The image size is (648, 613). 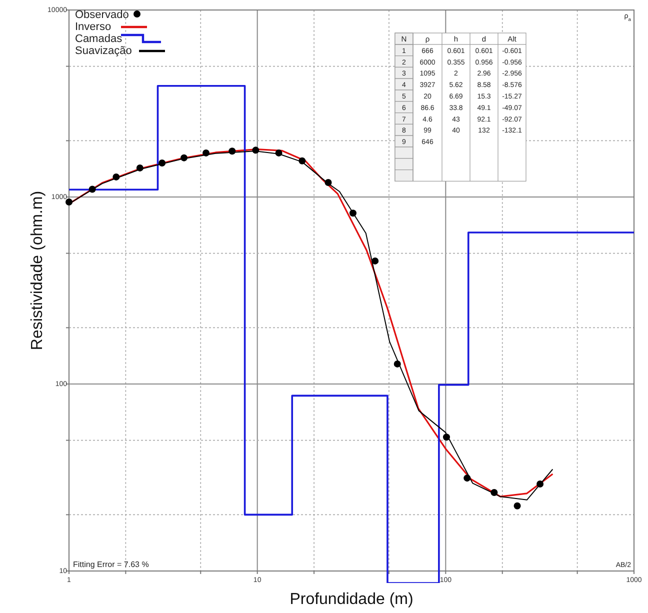 What do you see at coordinates (93, 27) in the screenshot?
I see `legend-label: Inverso` at bounding box center [93, 27].